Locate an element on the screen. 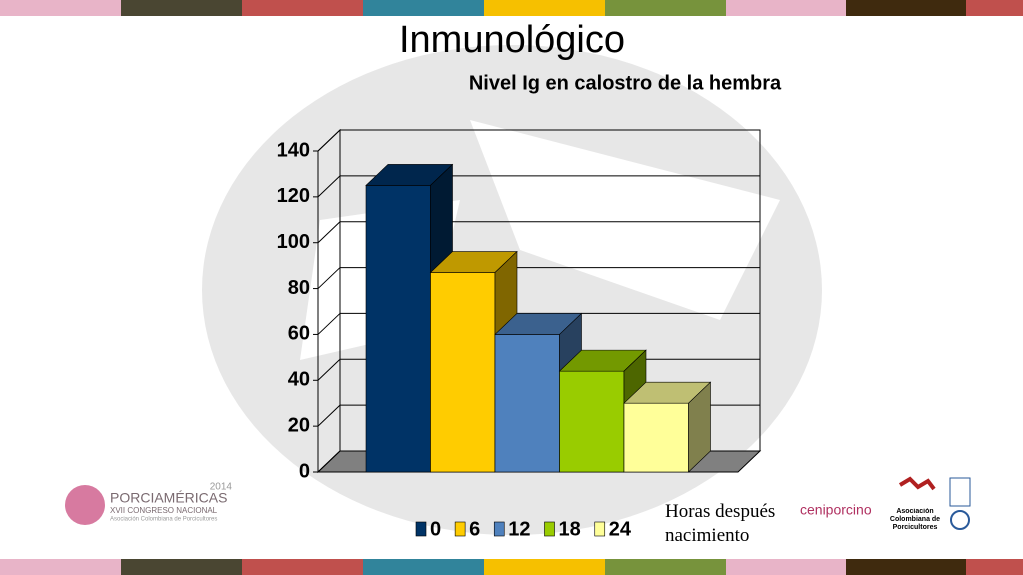 Image resolution: width=1023 pixels, height=575 pixels. slide-title: Inmunológico is located at coordinates (512, 40).